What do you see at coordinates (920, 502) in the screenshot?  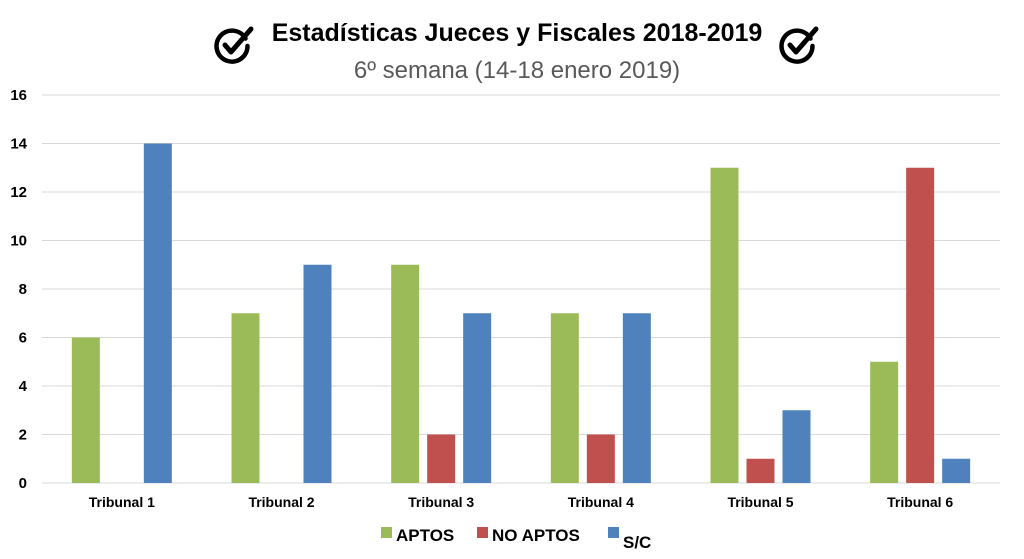 I see `x-tick-label: Tribunal 6` at bounding box center [920, 502].